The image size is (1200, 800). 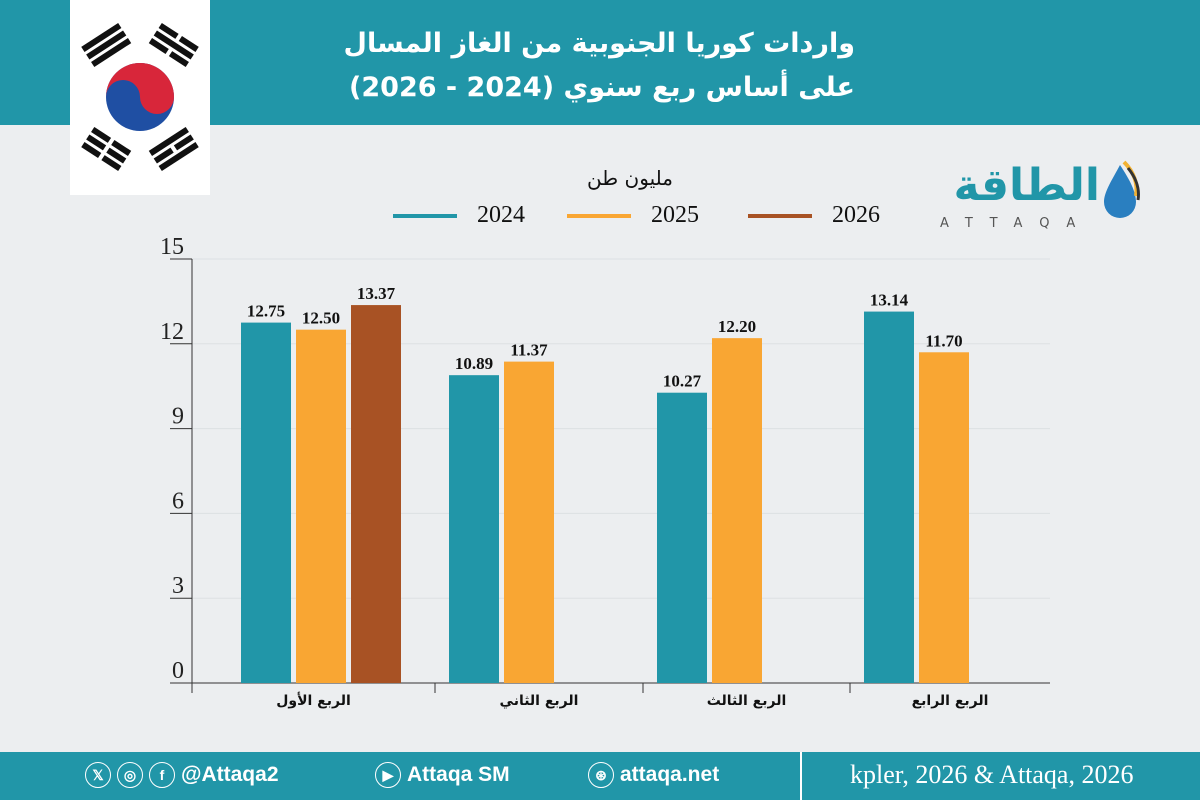 I want to click on social-handle: @Attaqa2, so click(x=230, y=774).